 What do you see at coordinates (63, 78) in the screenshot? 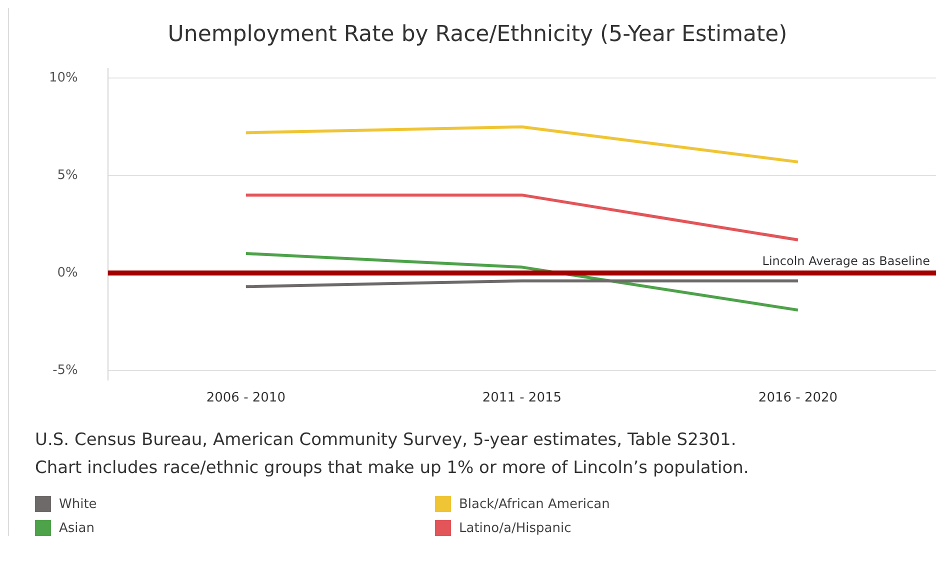
I see `y-tick-label: 10%` at bounding box center [63, 78].